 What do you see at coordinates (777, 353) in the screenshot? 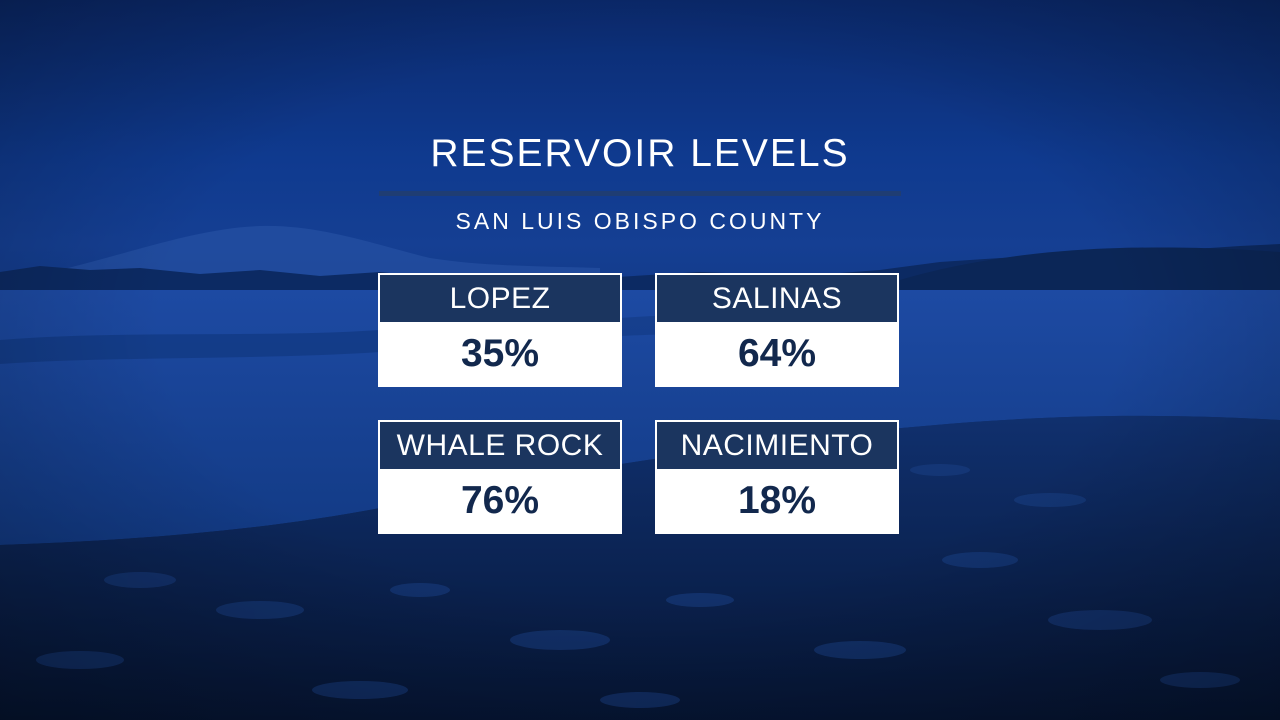
I see `reservoir-level: 64%` at bounding box center [777, 353].